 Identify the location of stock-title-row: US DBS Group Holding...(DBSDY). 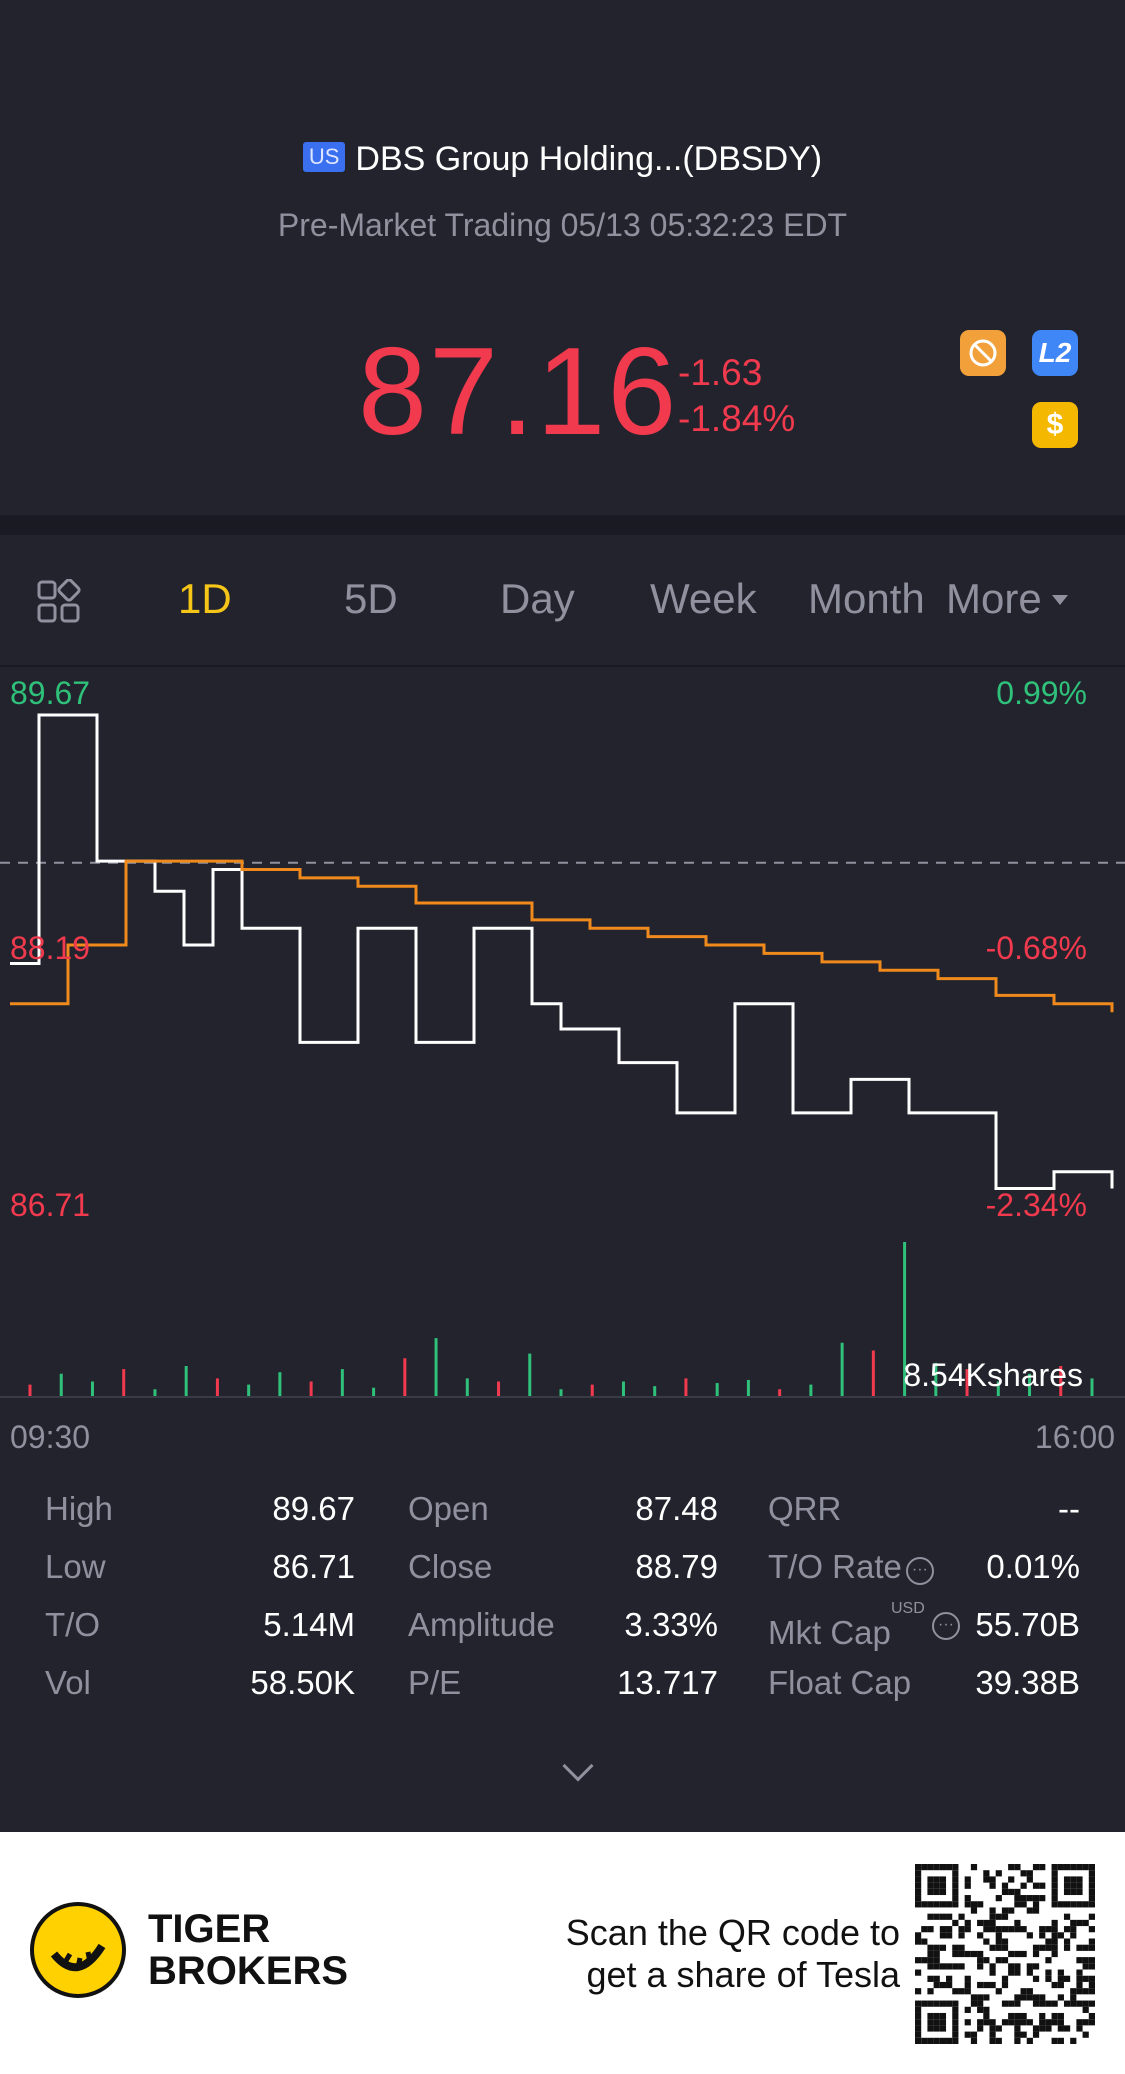
(562, 159).